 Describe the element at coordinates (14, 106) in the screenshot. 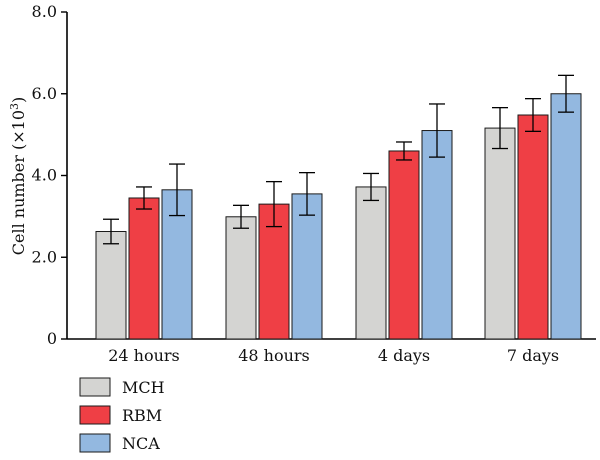

I see `y-axis-label-superscript: 3` at that location.